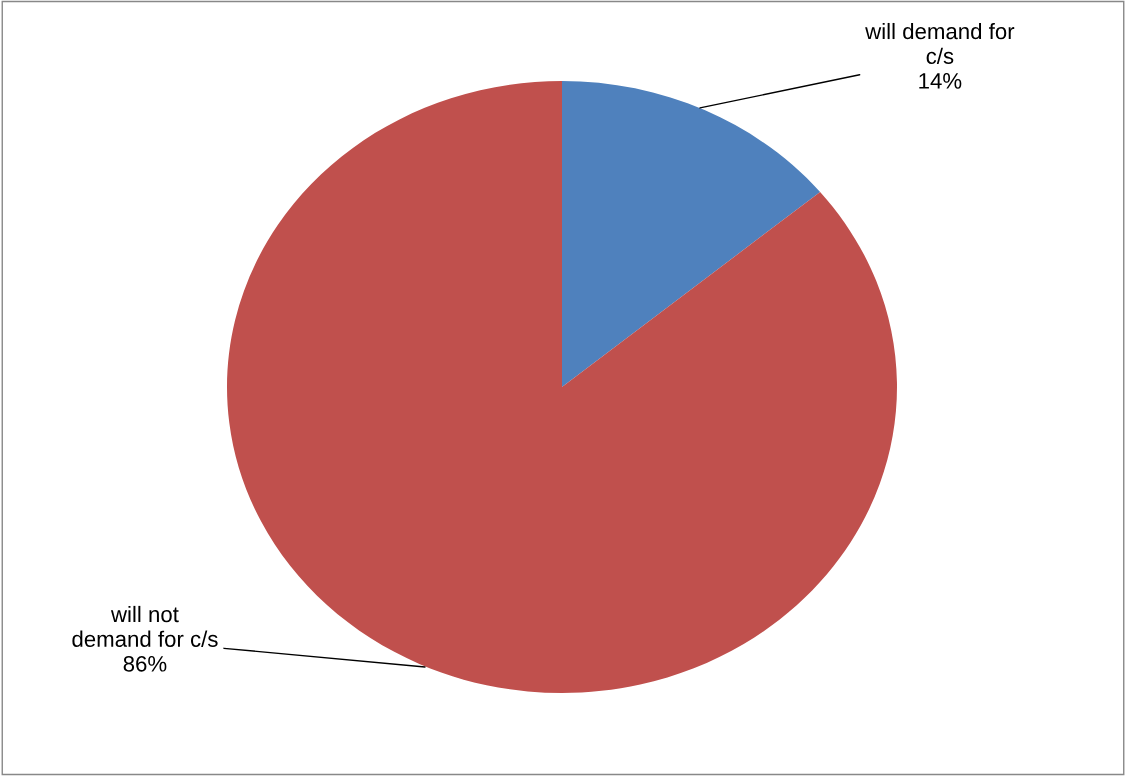  I want to click on slice-label: will demand for c/s, so click(940, 43).